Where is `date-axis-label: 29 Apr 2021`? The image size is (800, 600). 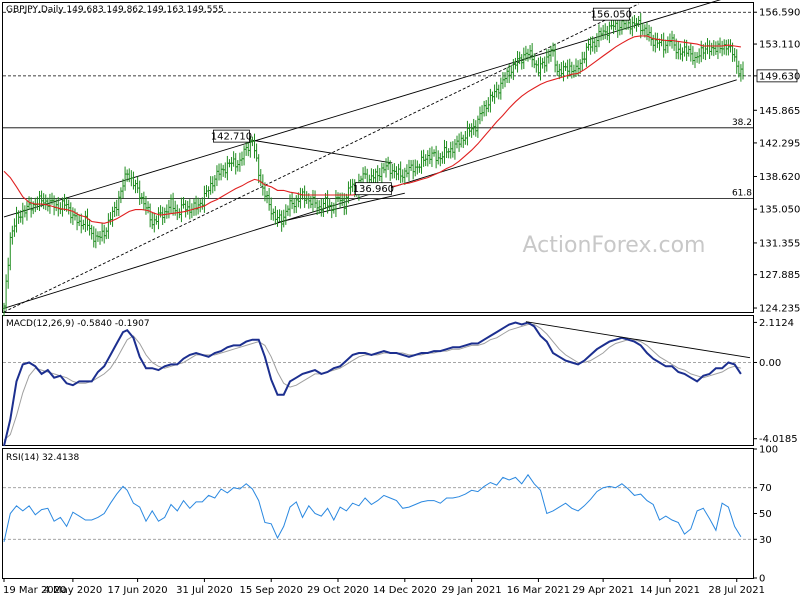 date-axis-label: 29 Apr 2021 is located at coordinates (603, 590).